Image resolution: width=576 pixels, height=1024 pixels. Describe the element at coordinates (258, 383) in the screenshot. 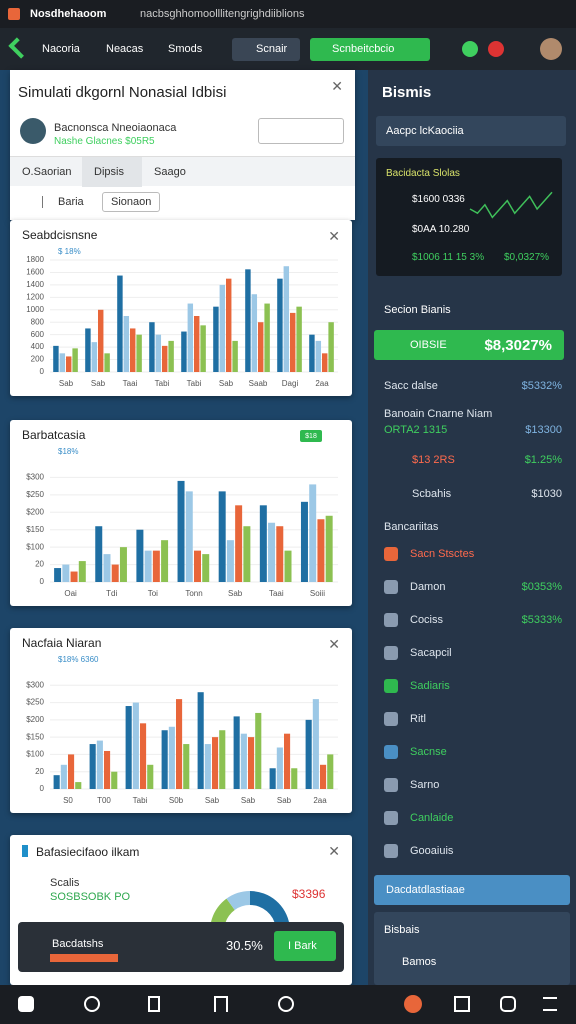

I see `x-tick-label: Saab` at that location.